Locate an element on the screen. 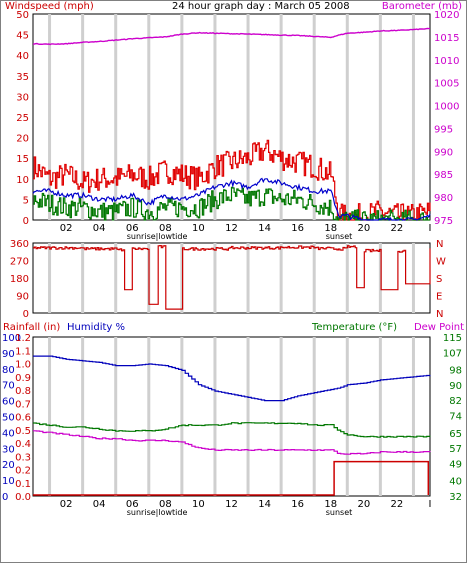 This screenshot has height=563, width=467. temp-tick-label: 107 is located at coordinates (452, 353).